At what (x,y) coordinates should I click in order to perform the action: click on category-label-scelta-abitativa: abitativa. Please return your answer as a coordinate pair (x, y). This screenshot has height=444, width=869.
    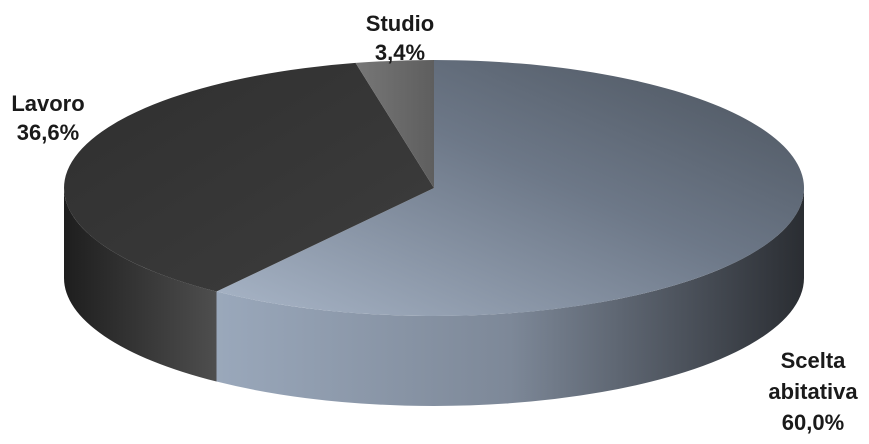
    Looking at the image, I should click on (813, 391).